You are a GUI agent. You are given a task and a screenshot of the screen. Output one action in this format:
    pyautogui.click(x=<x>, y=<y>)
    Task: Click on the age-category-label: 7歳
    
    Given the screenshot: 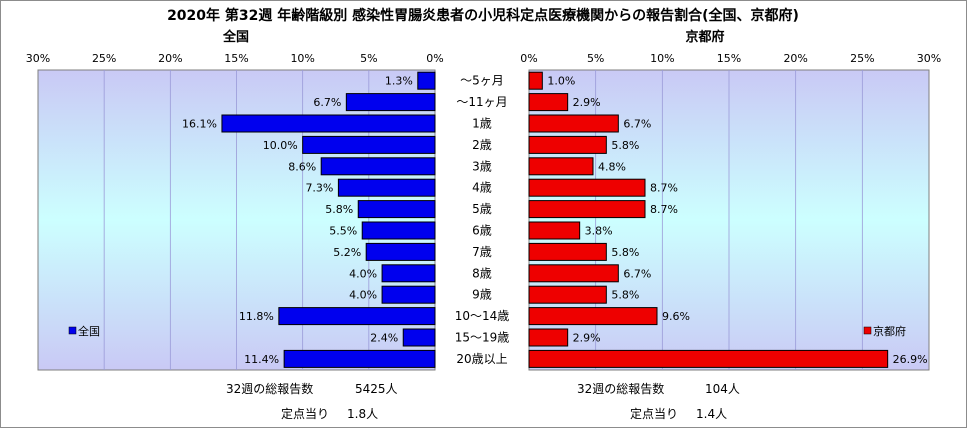 What is the action you would take?
    pyautogui.click(x=482, y=252)
    